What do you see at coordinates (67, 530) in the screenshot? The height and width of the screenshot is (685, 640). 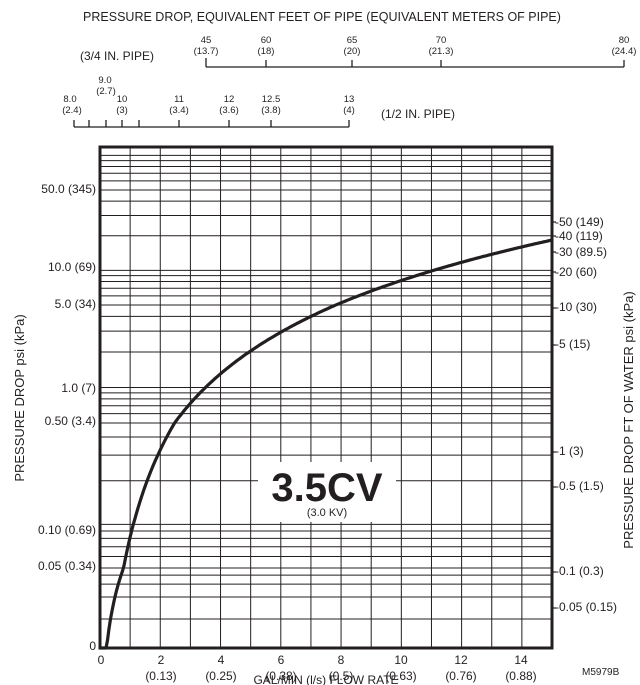 I see `y-tick-label-left: 0.10 (0.69)` at bounding box center [67, 530].